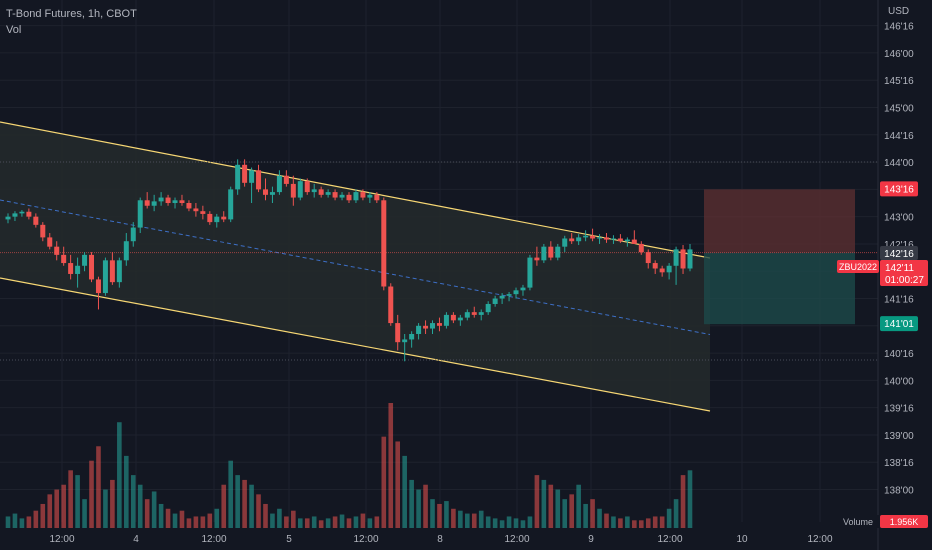 This screenshot has height=550, width=932. Describe the element at coordinates (904, 280) in the screenshot. I see `countdown-text: 01:00:27` at that location.